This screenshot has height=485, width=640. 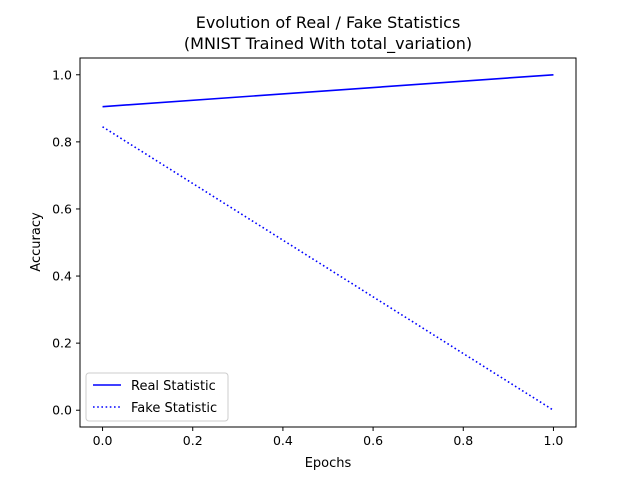 What do you see at coordinates (62, 343) in the screenshot?
I see `y-tick-label: 0.2` at bounding box center [62, 343].